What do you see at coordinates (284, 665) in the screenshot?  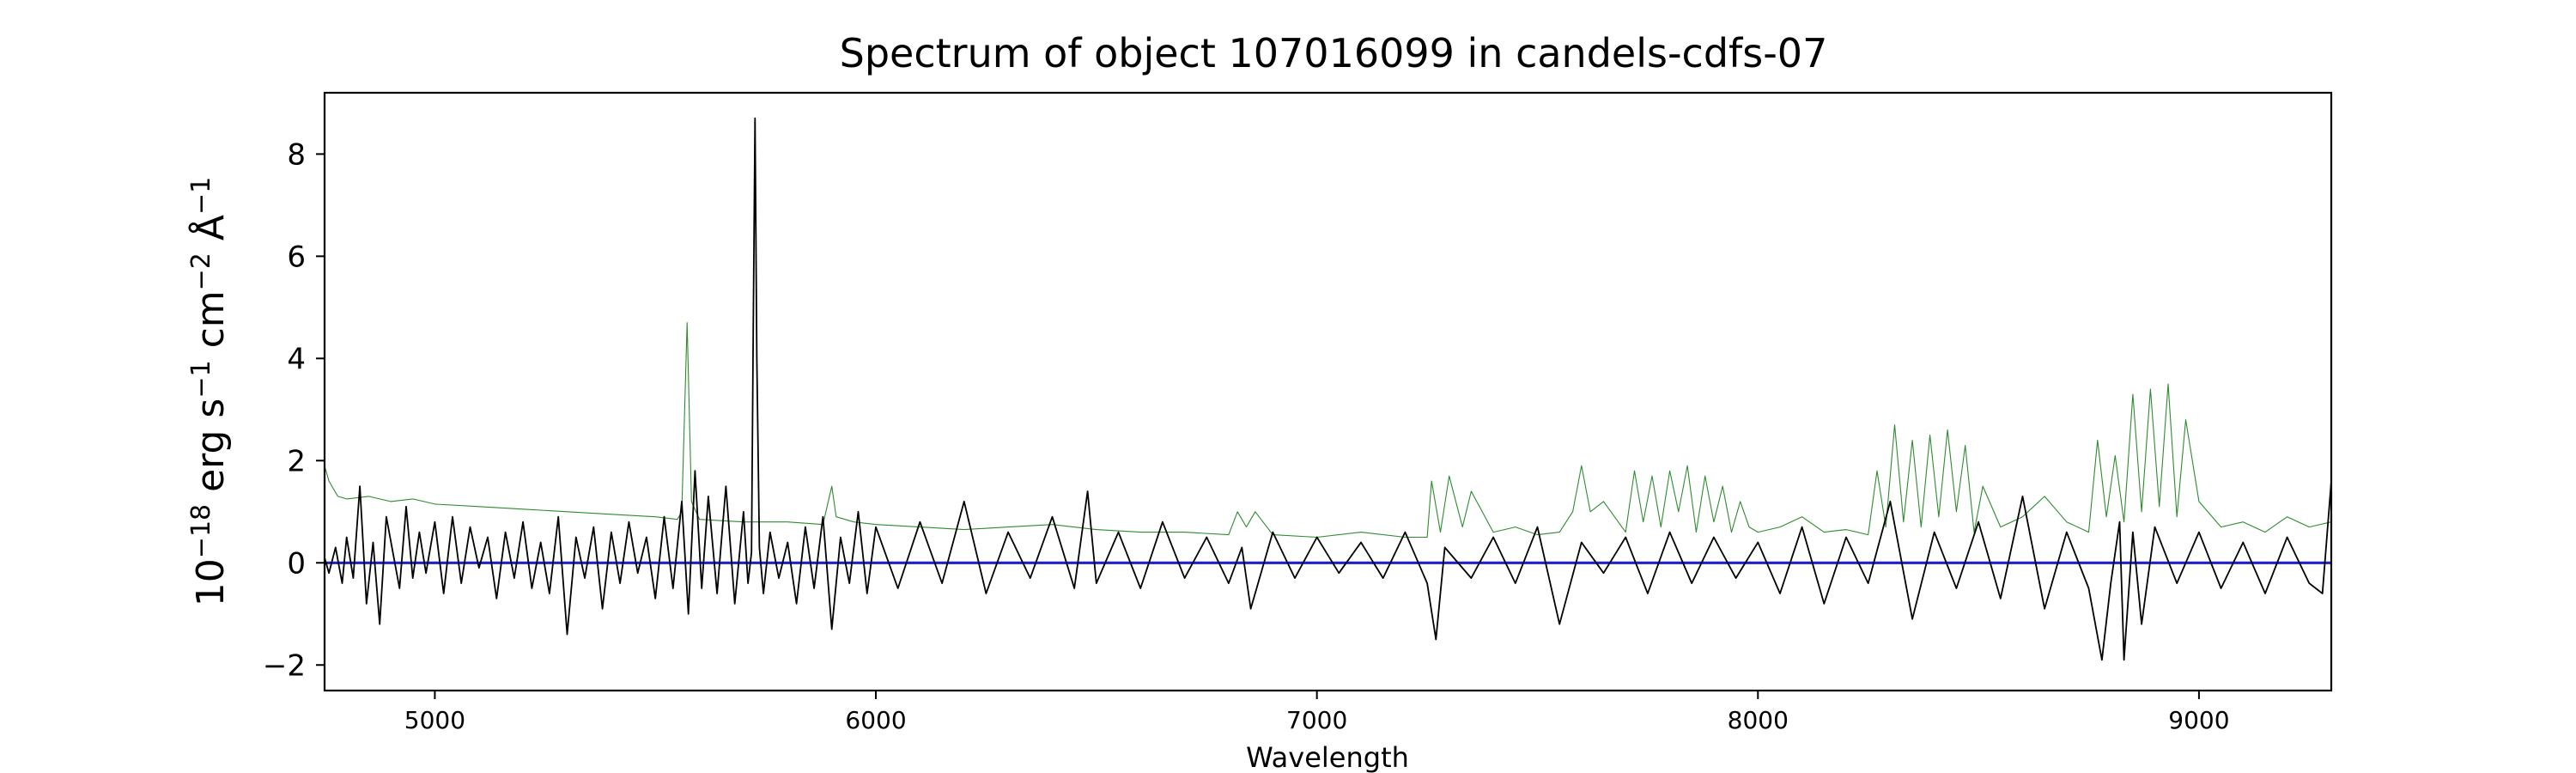 I see `y-tick-label: −2` at bounding box center [284, 665].